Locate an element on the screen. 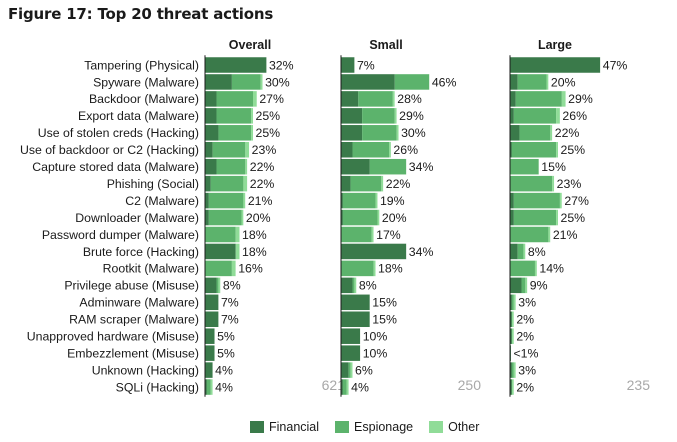  bar-large-use-of-stolen-creds-hacking-financial is located at coordinates (515, 133).